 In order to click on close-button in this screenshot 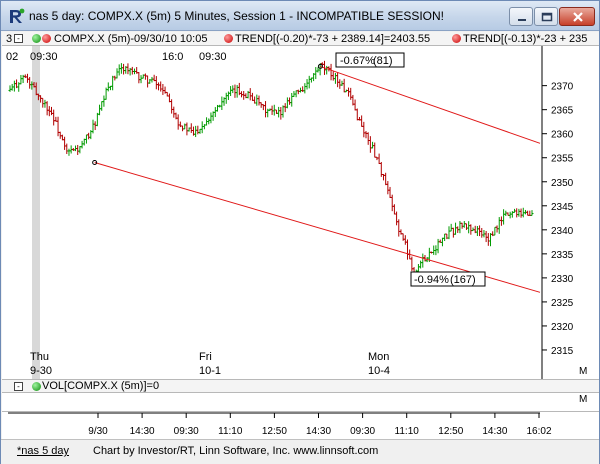, I will do `click(577, 16)`.